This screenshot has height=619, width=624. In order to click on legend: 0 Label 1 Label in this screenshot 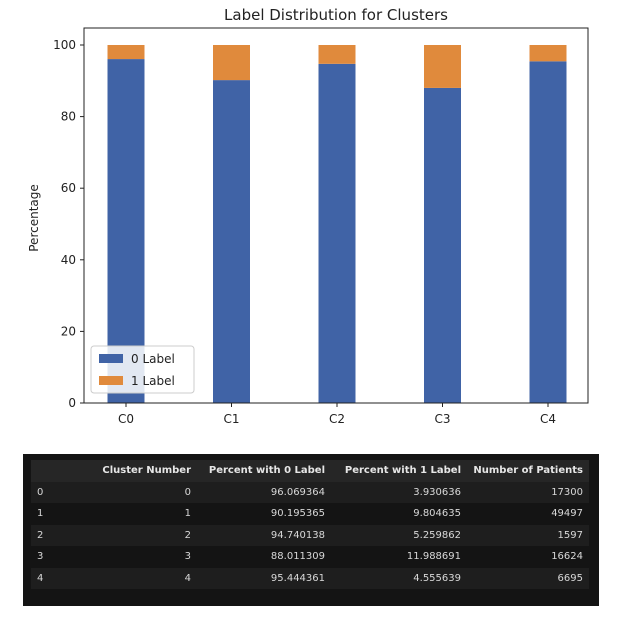, I will do `click(142, 369)`.